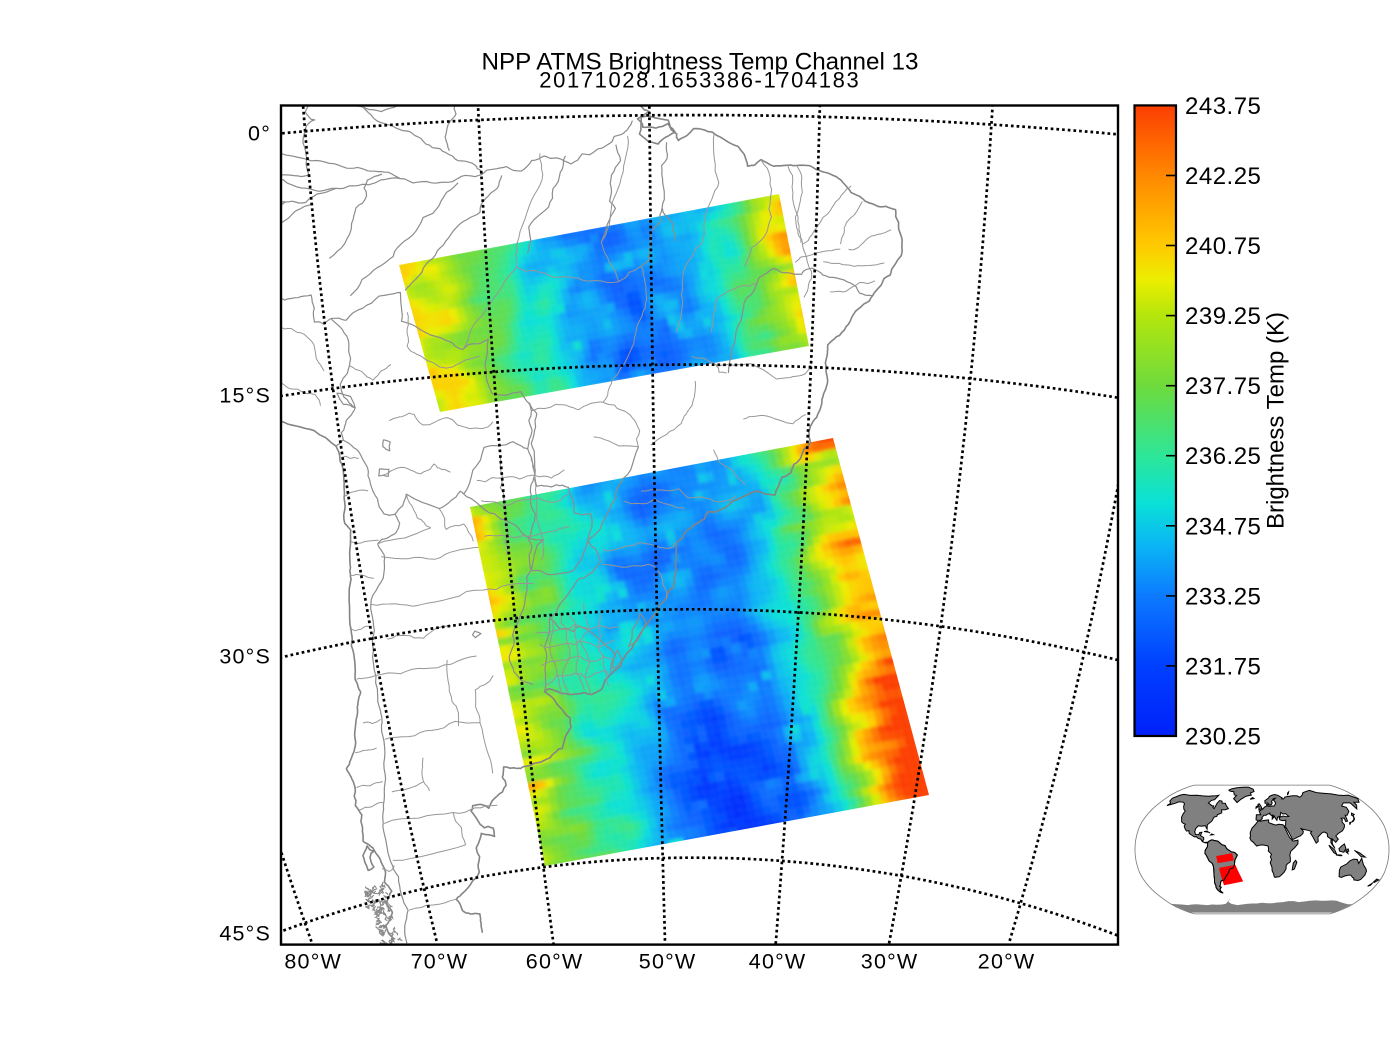 The image size is (1400, 1050). Describe the element at coordinates (1223, 666) in the screenshot. I see `svg-text: 231.75` at that location.